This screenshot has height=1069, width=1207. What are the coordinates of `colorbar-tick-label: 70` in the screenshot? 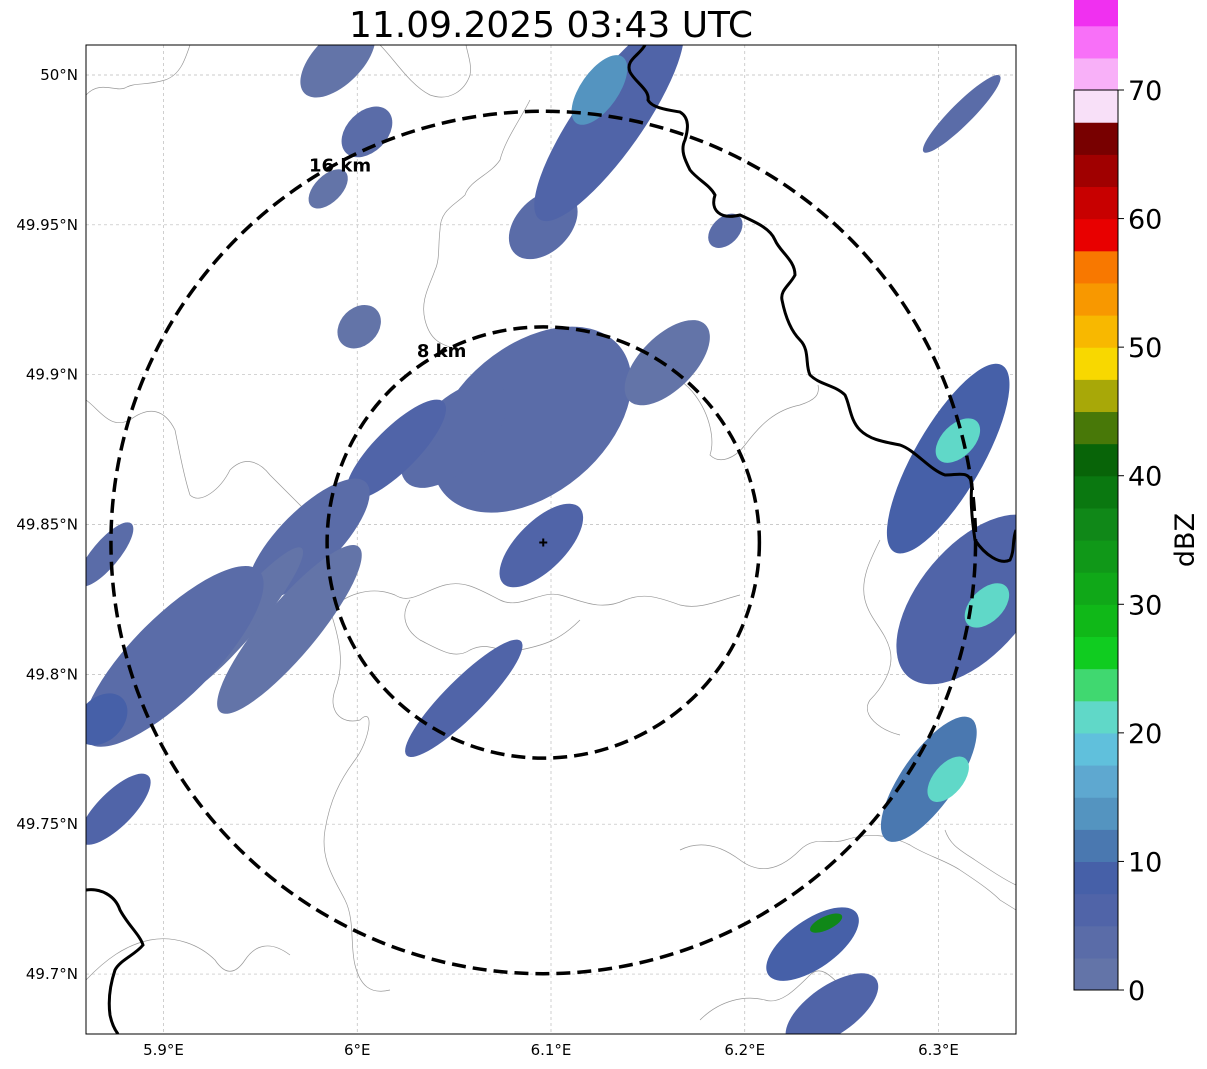 It's located at (1145, 91).